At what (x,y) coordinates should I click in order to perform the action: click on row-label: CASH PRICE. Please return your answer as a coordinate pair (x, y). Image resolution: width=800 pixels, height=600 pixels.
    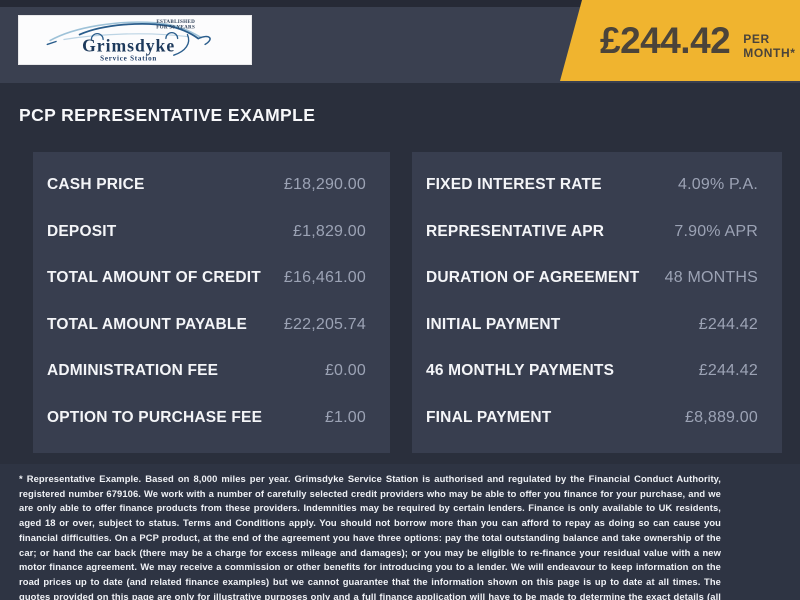
    Looking at the image, I should click on (96, 185).